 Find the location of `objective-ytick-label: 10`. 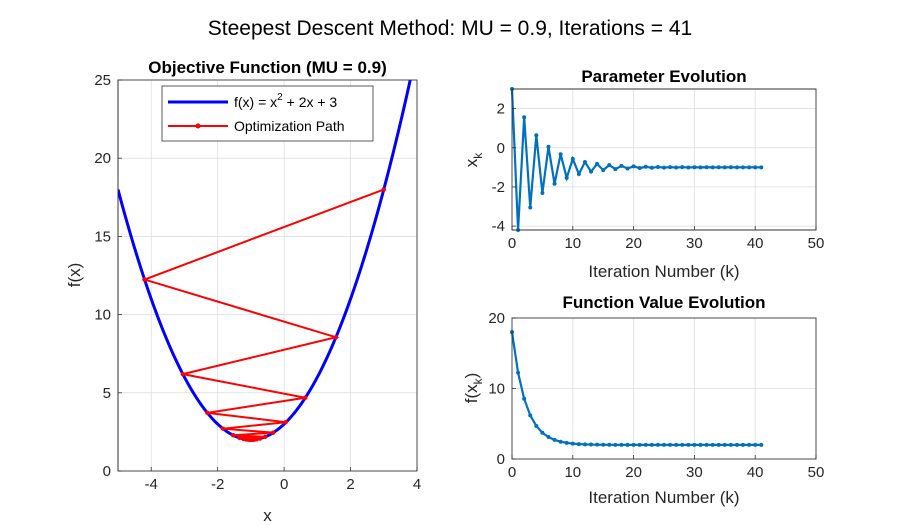

objective-ytick-label: 10 is located at coordinates (102, 315).